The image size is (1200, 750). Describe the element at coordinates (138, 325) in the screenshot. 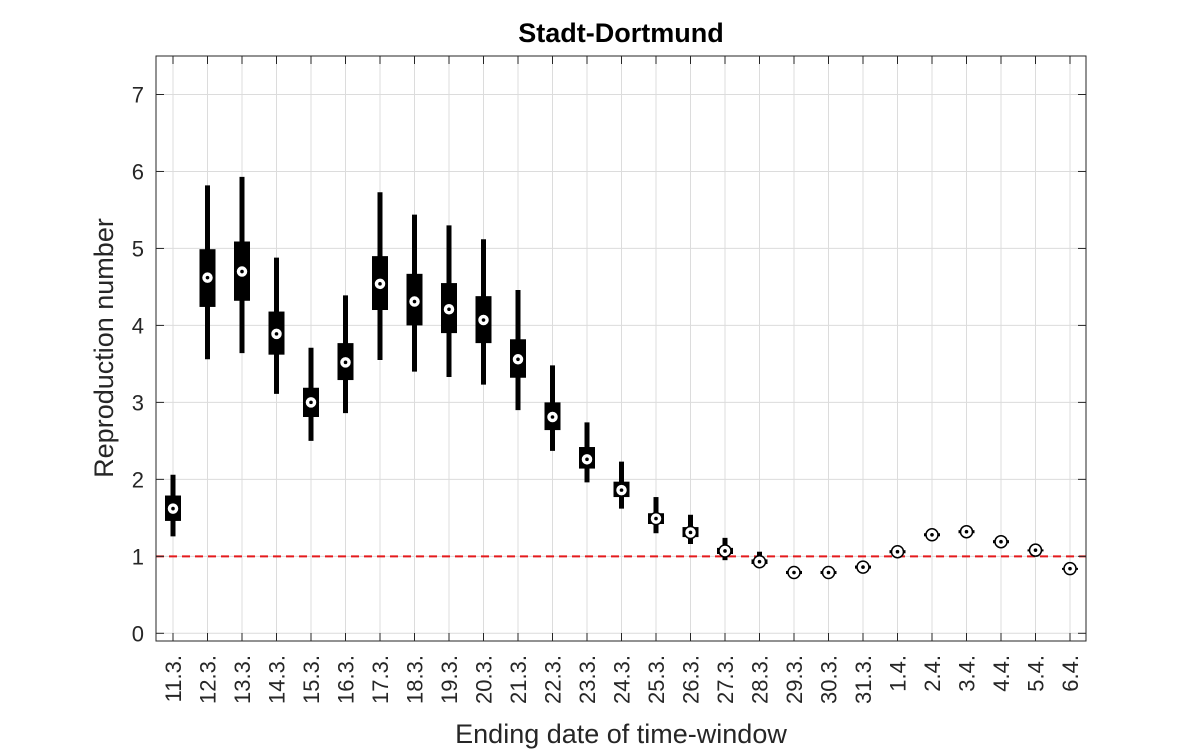

I see `y-tick-label: 4` at that location.